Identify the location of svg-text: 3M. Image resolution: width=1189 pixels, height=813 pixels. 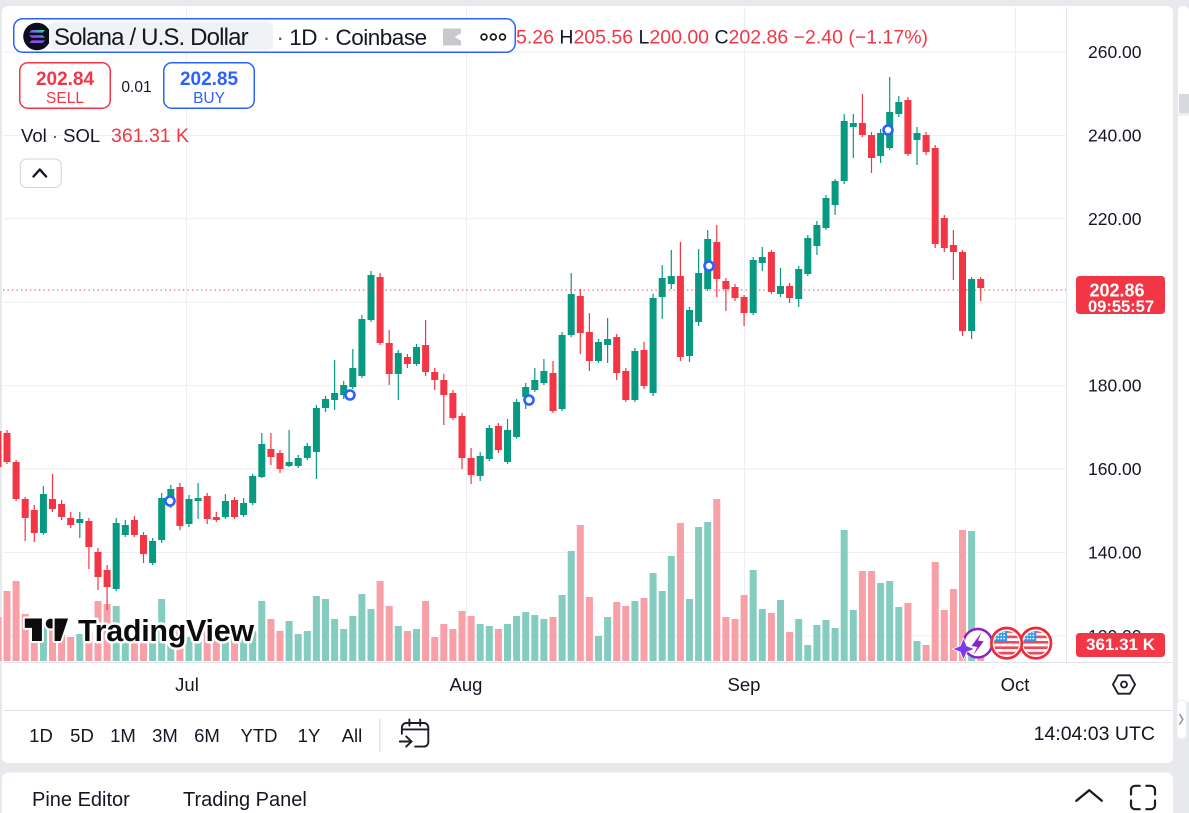
(165, 735).